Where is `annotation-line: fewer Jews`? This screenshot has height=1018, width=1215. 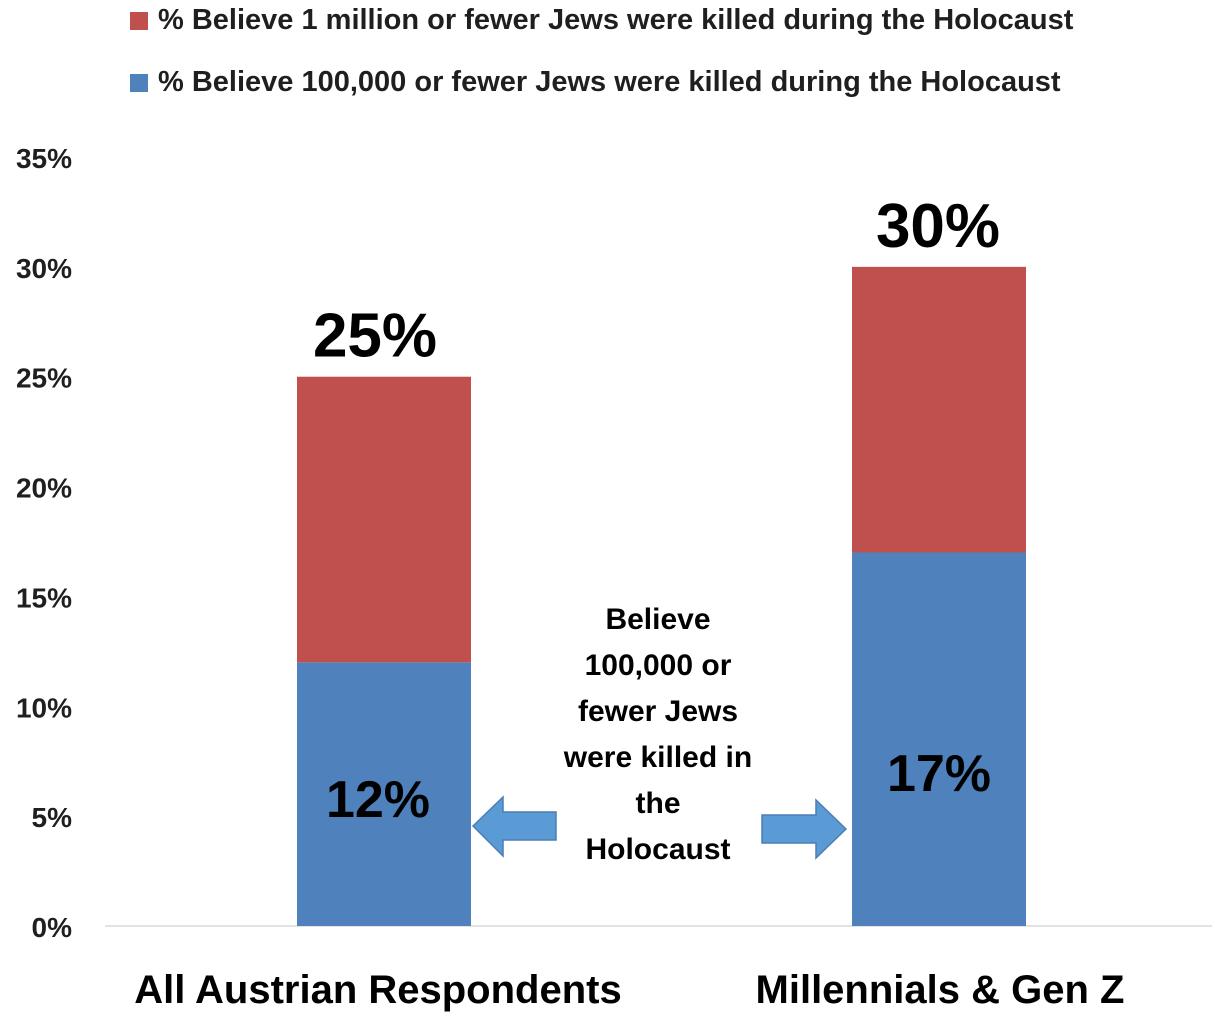
annotation-line: fewer Jews is located at coordinates (658, 711).